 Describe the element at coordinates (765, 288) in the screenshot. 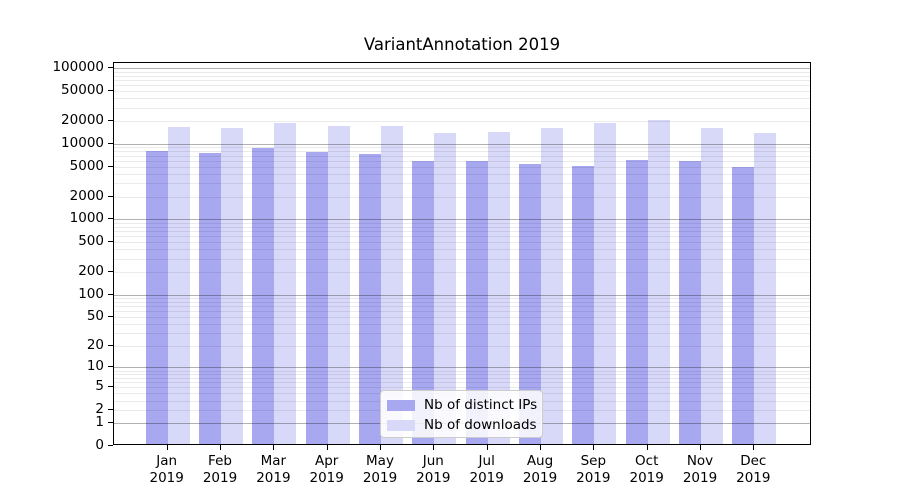

I see `bar-downloads-dec` at that location.